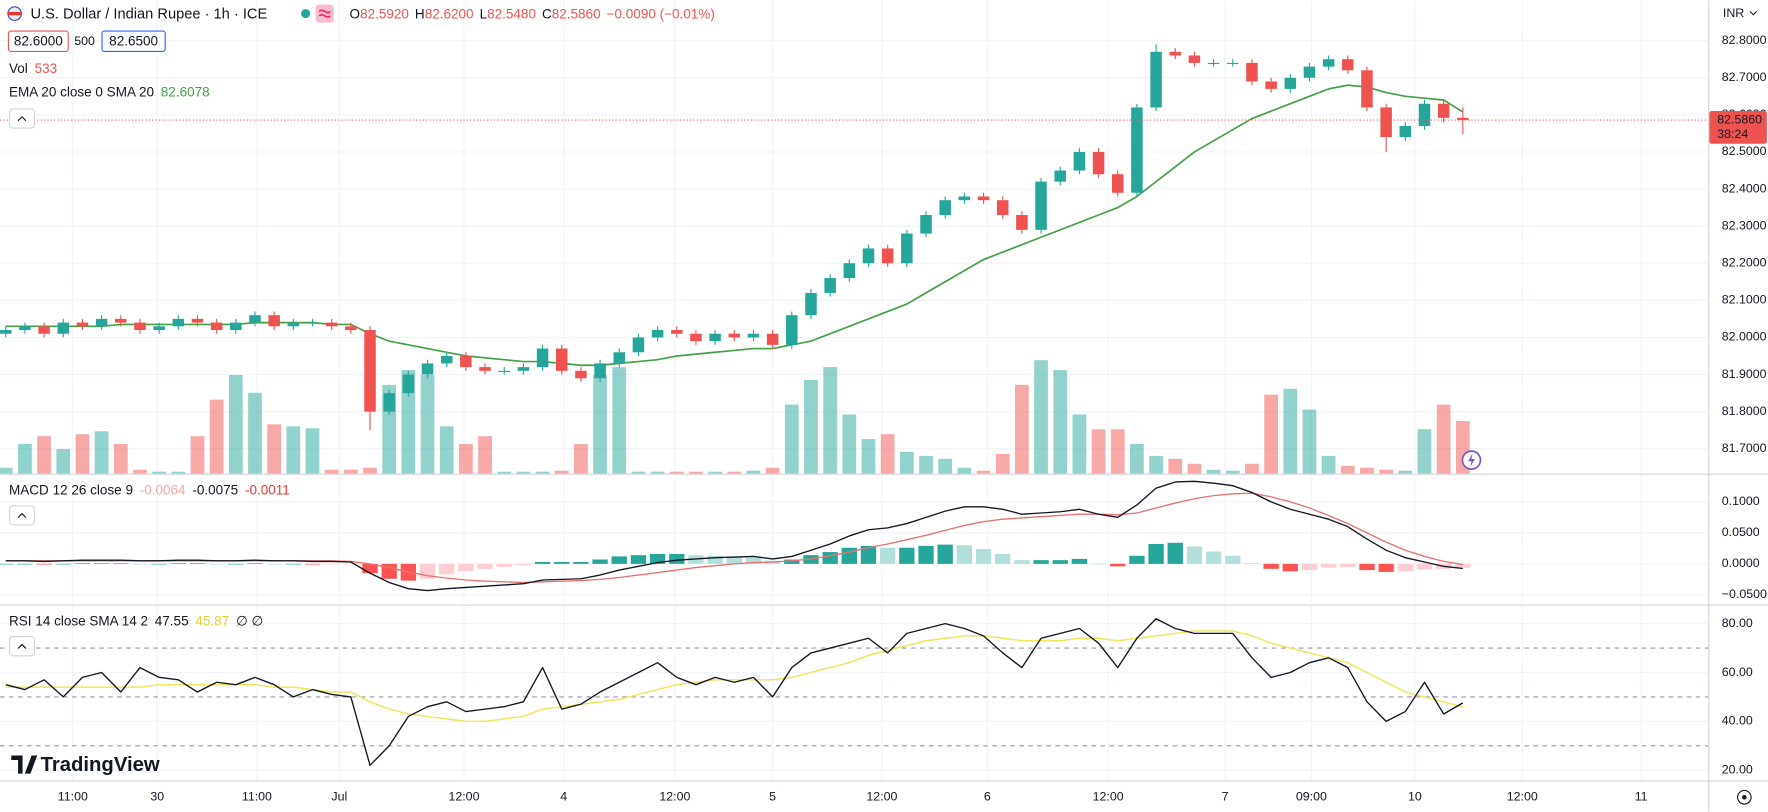 The height and width of the screenshot is (812, 1768). Describe the element at coordinates (1732, 134) in the screenshot. I see `countdown: 38:24` at that location.